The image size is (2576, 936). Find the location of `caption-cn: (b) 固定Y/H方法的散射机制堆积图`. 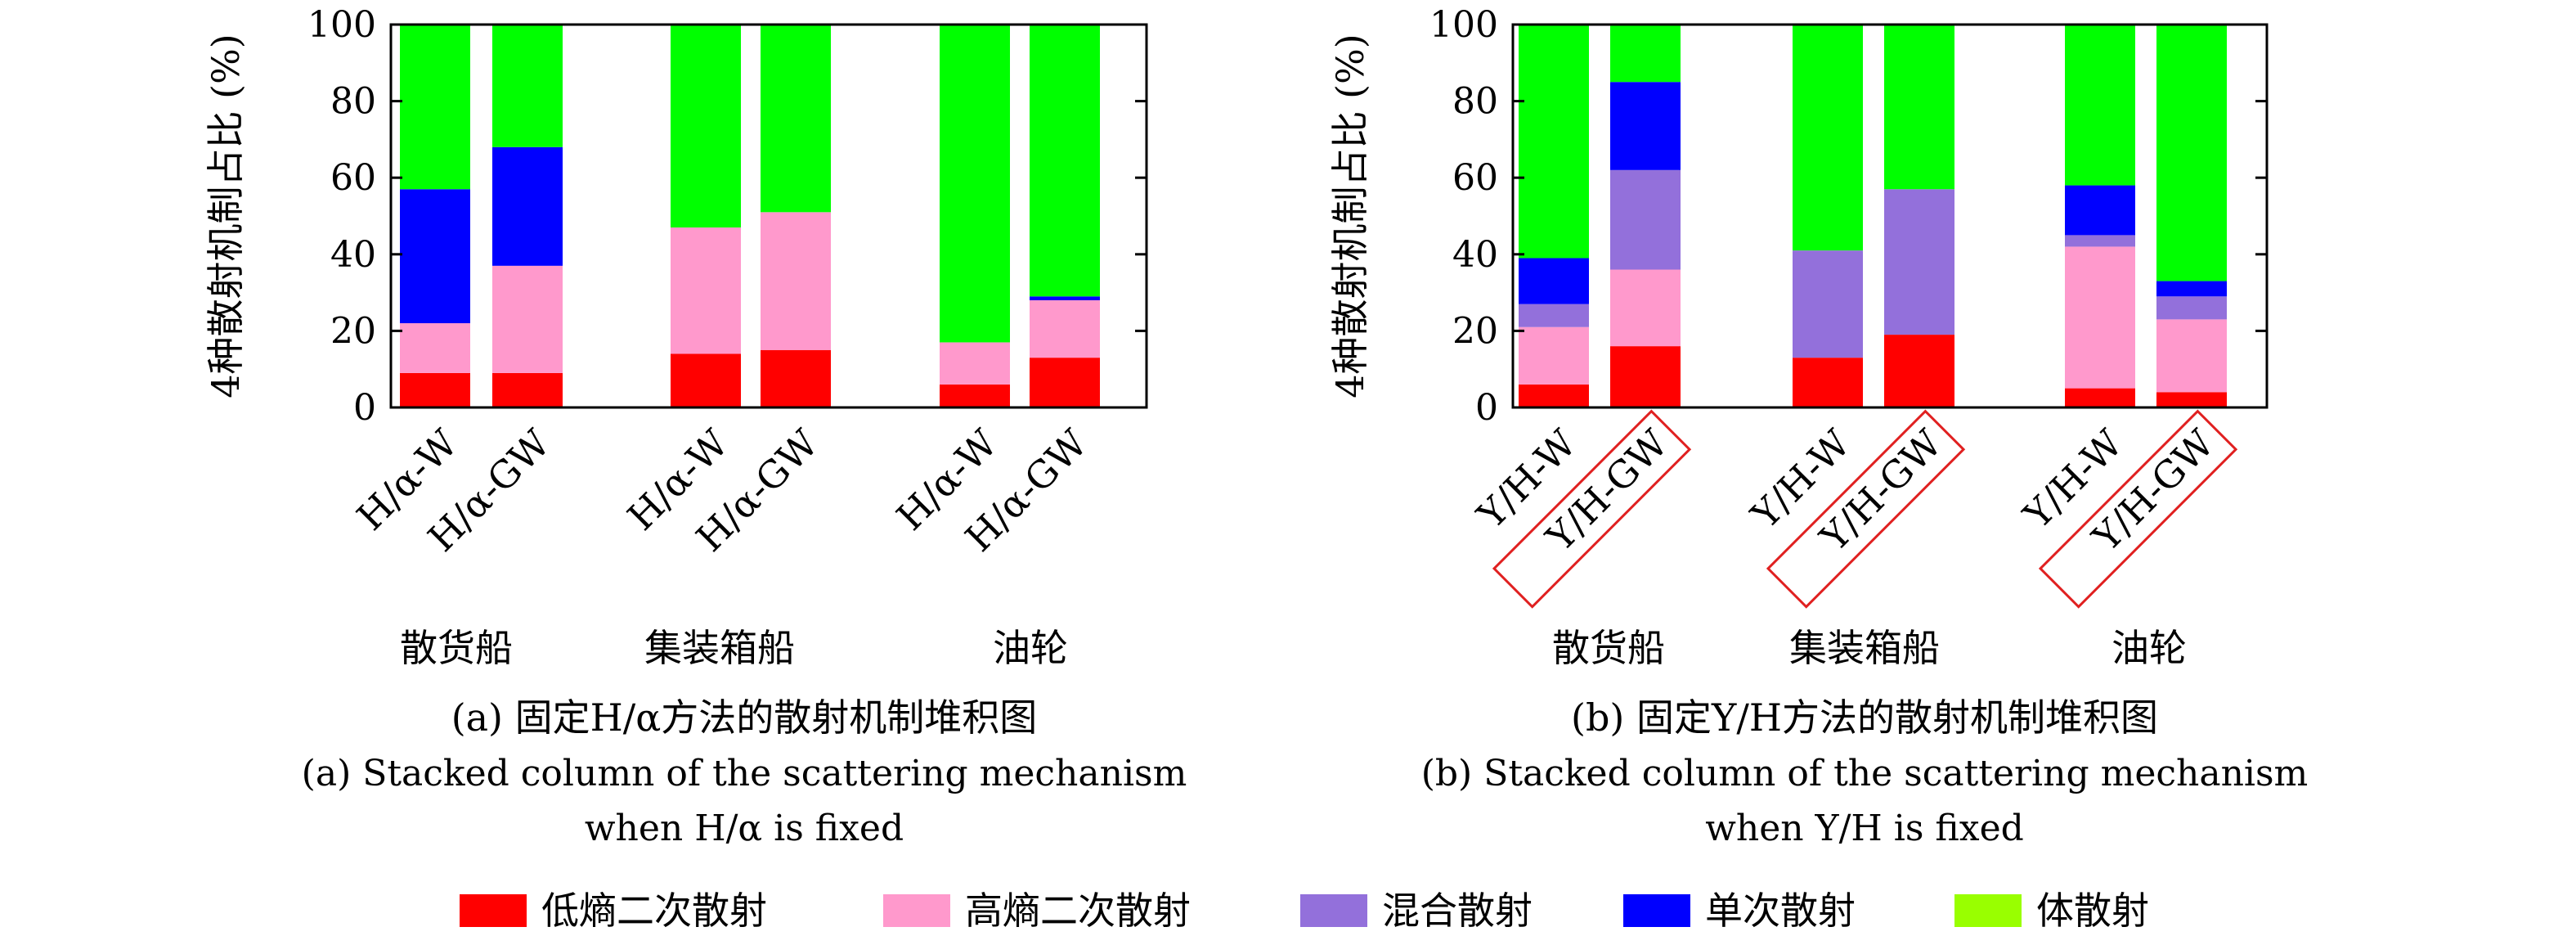

caption-cn: (b) 固定Y/H方法的散射机制堆积图 is located at coordinates (1865, 718).